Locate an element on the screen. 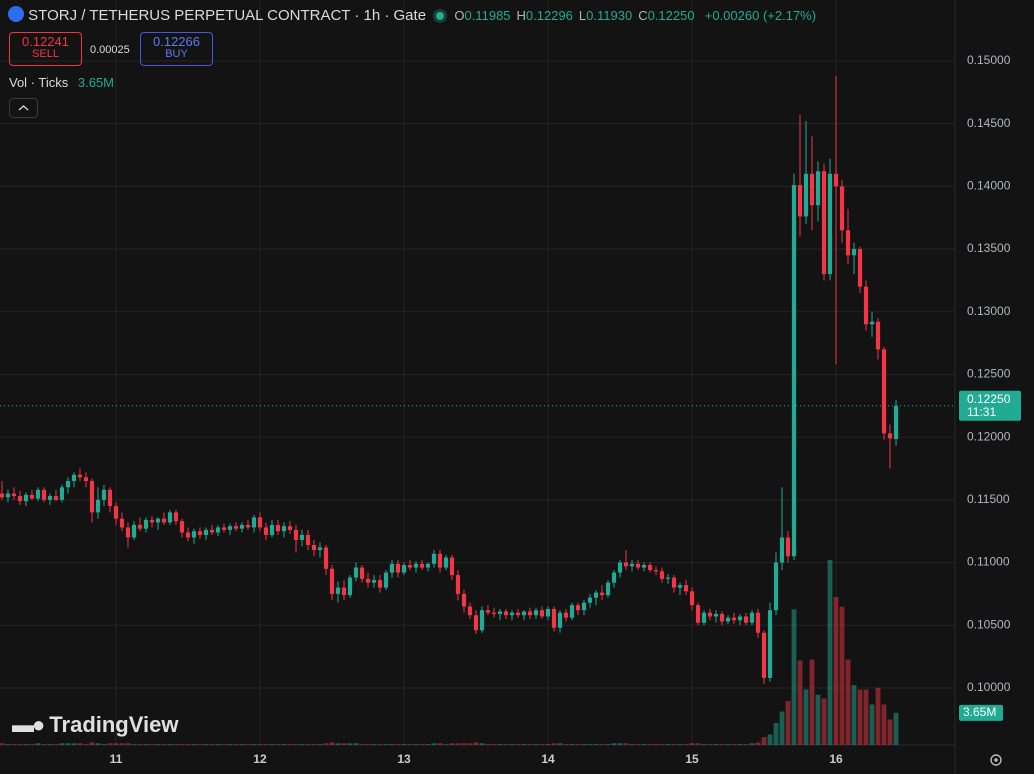 The height and width of the screenshot is (774, 1034). y-tick-label: 0.14500 is located at coordinates (989, 123).